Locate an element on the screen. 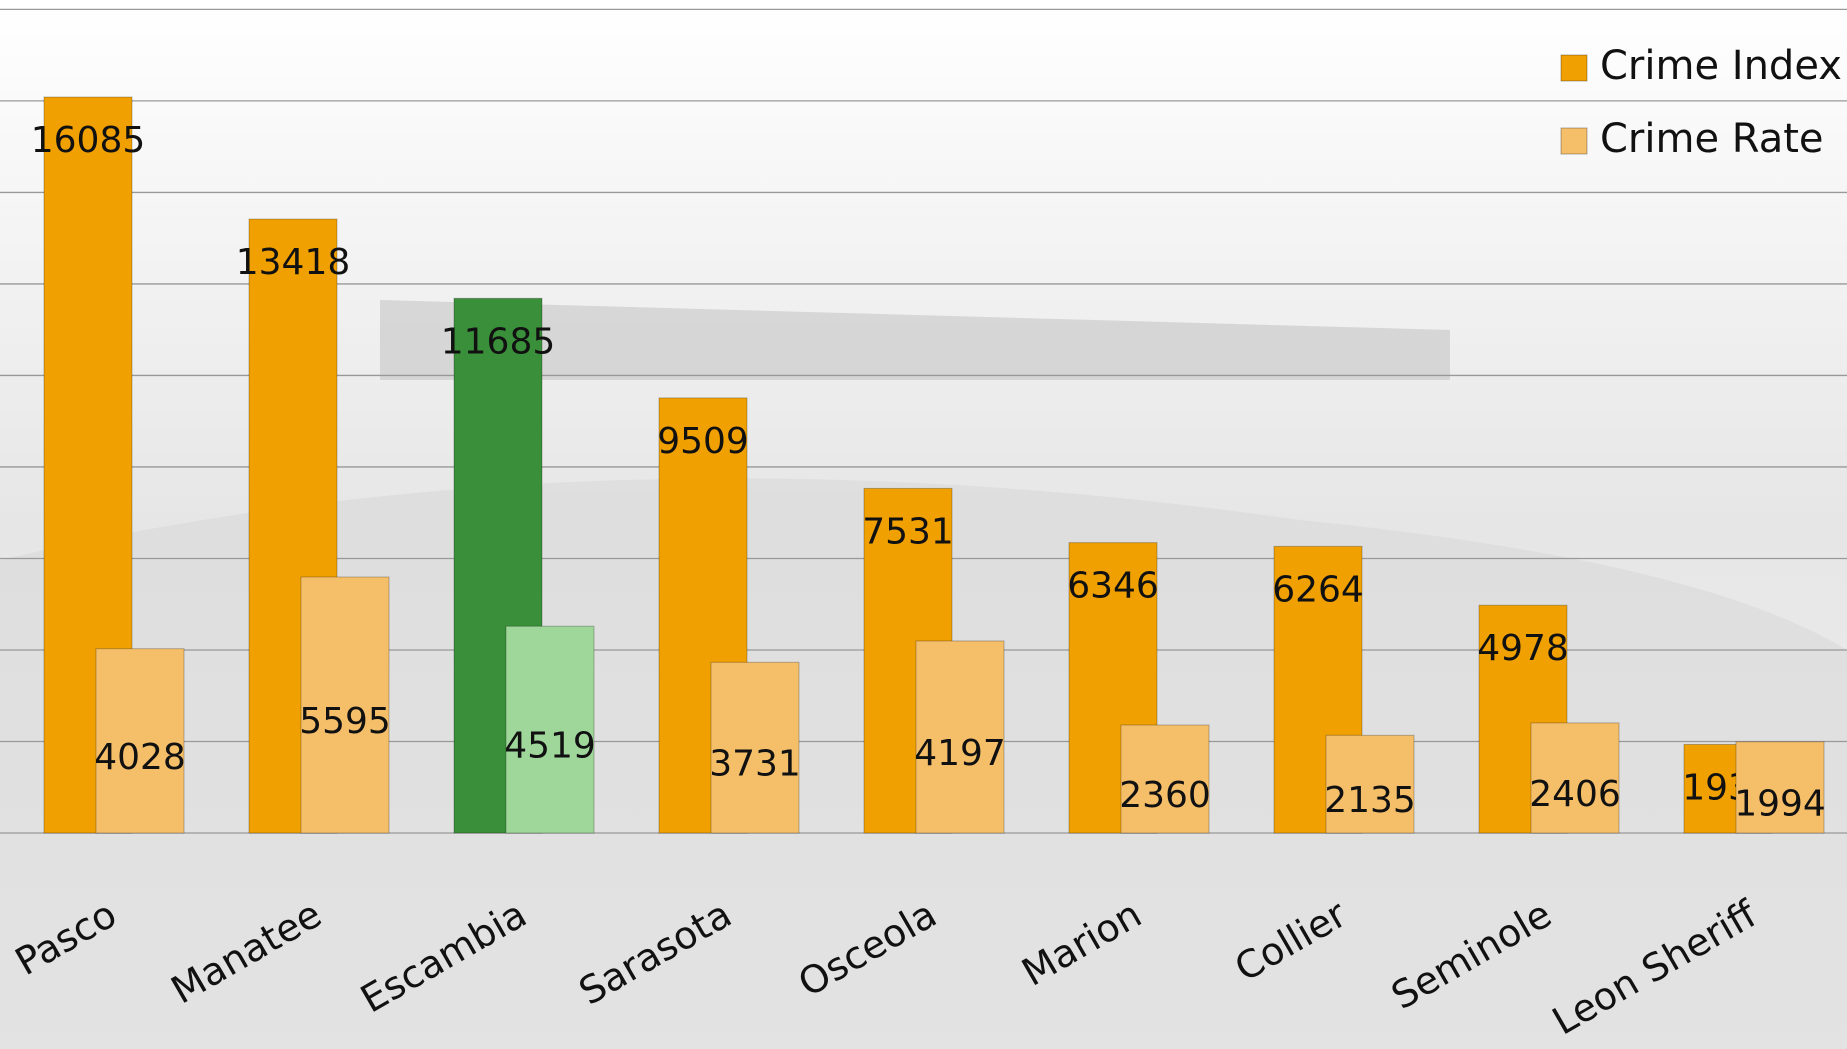 The image size is (1847, 1049). value-label: 1994 is located at coordinates (1780, 803).